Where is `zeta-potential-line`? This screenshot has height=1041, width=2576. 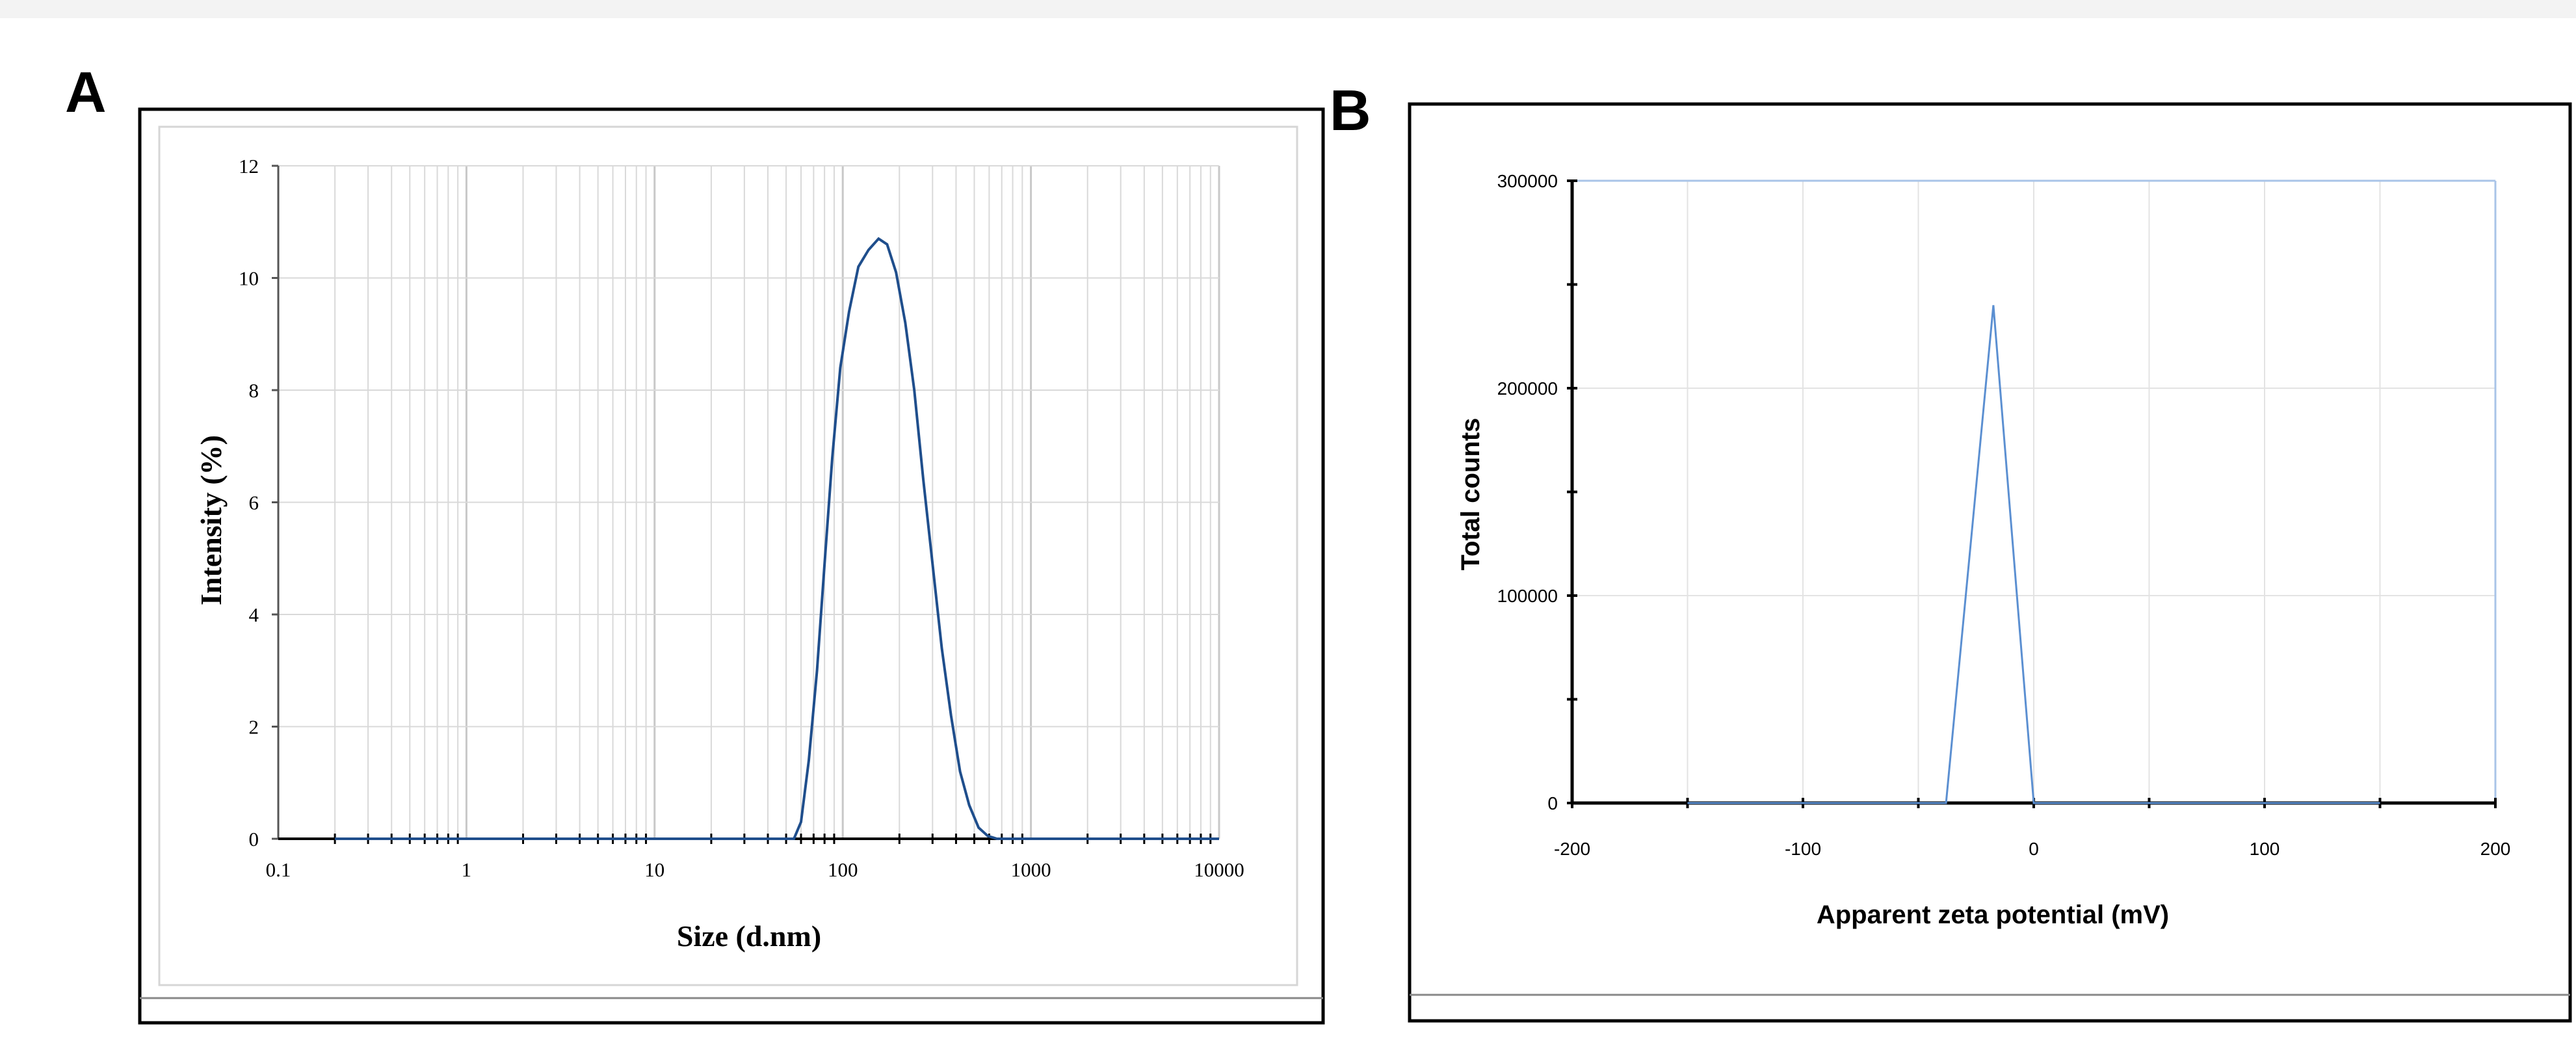
zeta-potential-line is located at coordinates (2033, 554).